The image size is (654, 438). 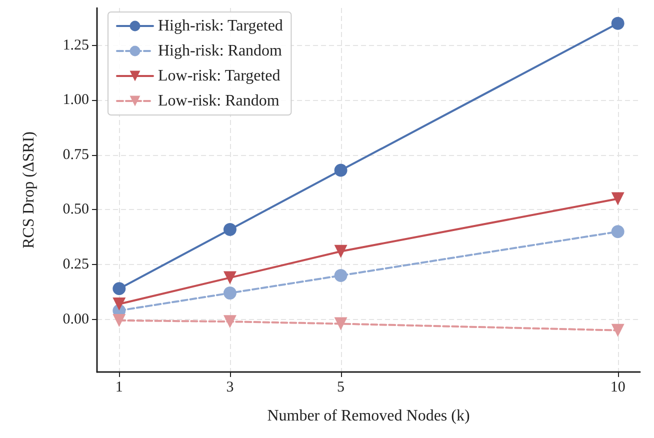 I want to click on y-axis-title: RCS Drop (ΔSRI), so click(x=29, y=190).